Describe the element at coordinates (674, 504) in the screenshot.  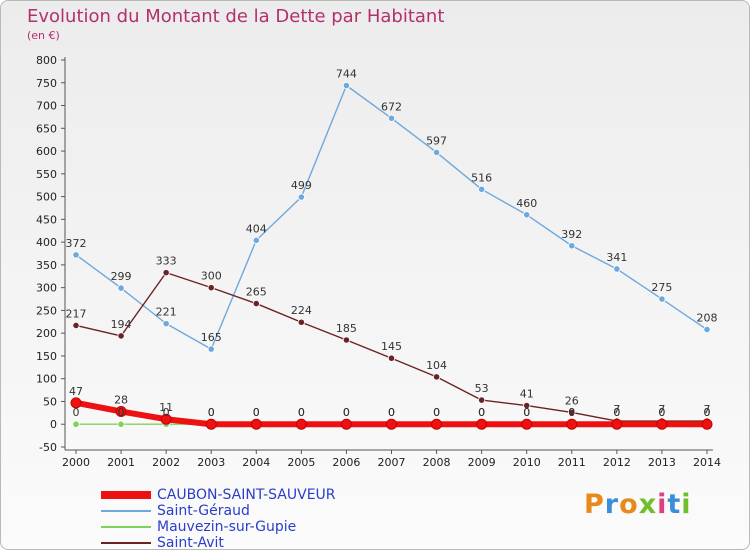
I see `logo-letter: t` at that location.